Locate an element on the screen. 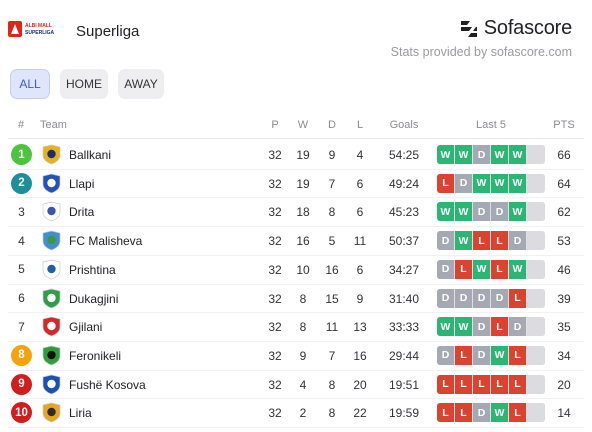  team-name: Ballkani is located at coordinates (90, 155).